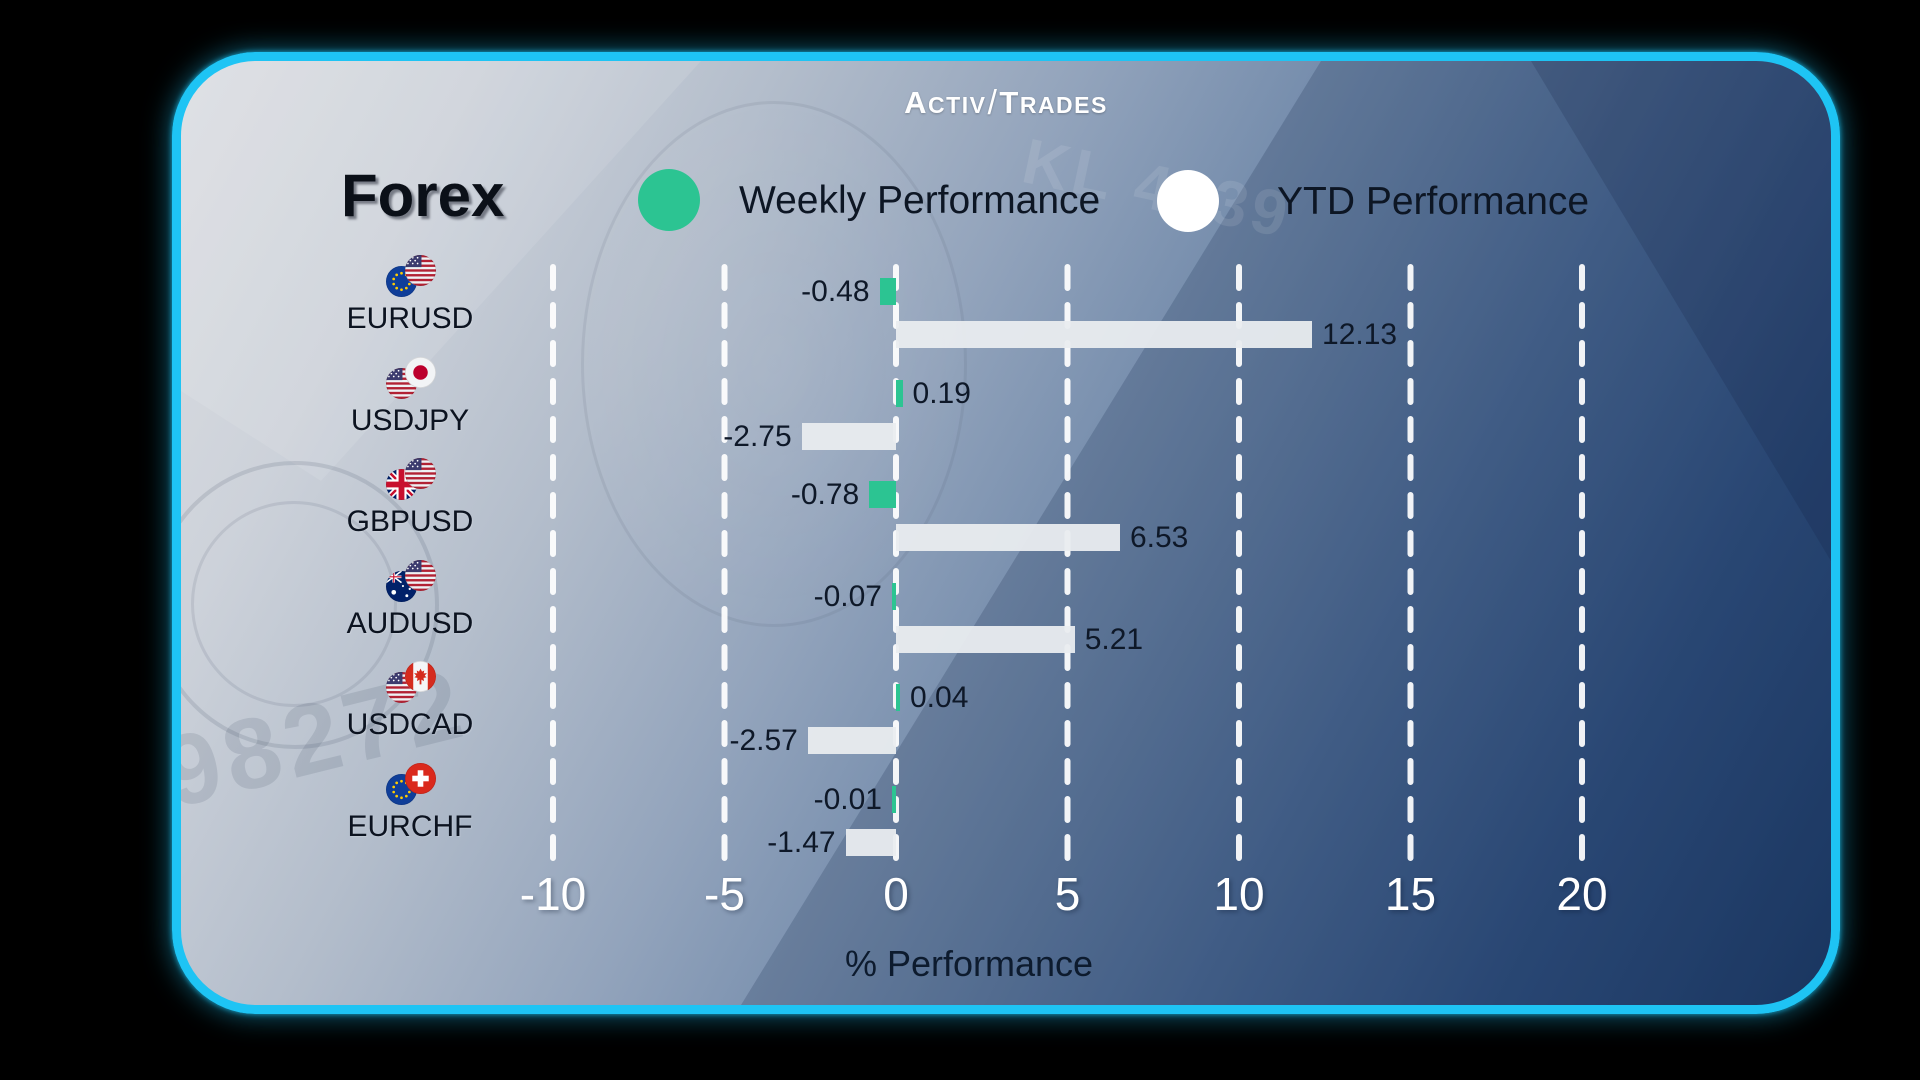 The image size is (1920, 1080). What do you see at coordinates (757, 436) in the screenshot?
I see `ytd-value: -2.75` at bounding box center [757, 436].